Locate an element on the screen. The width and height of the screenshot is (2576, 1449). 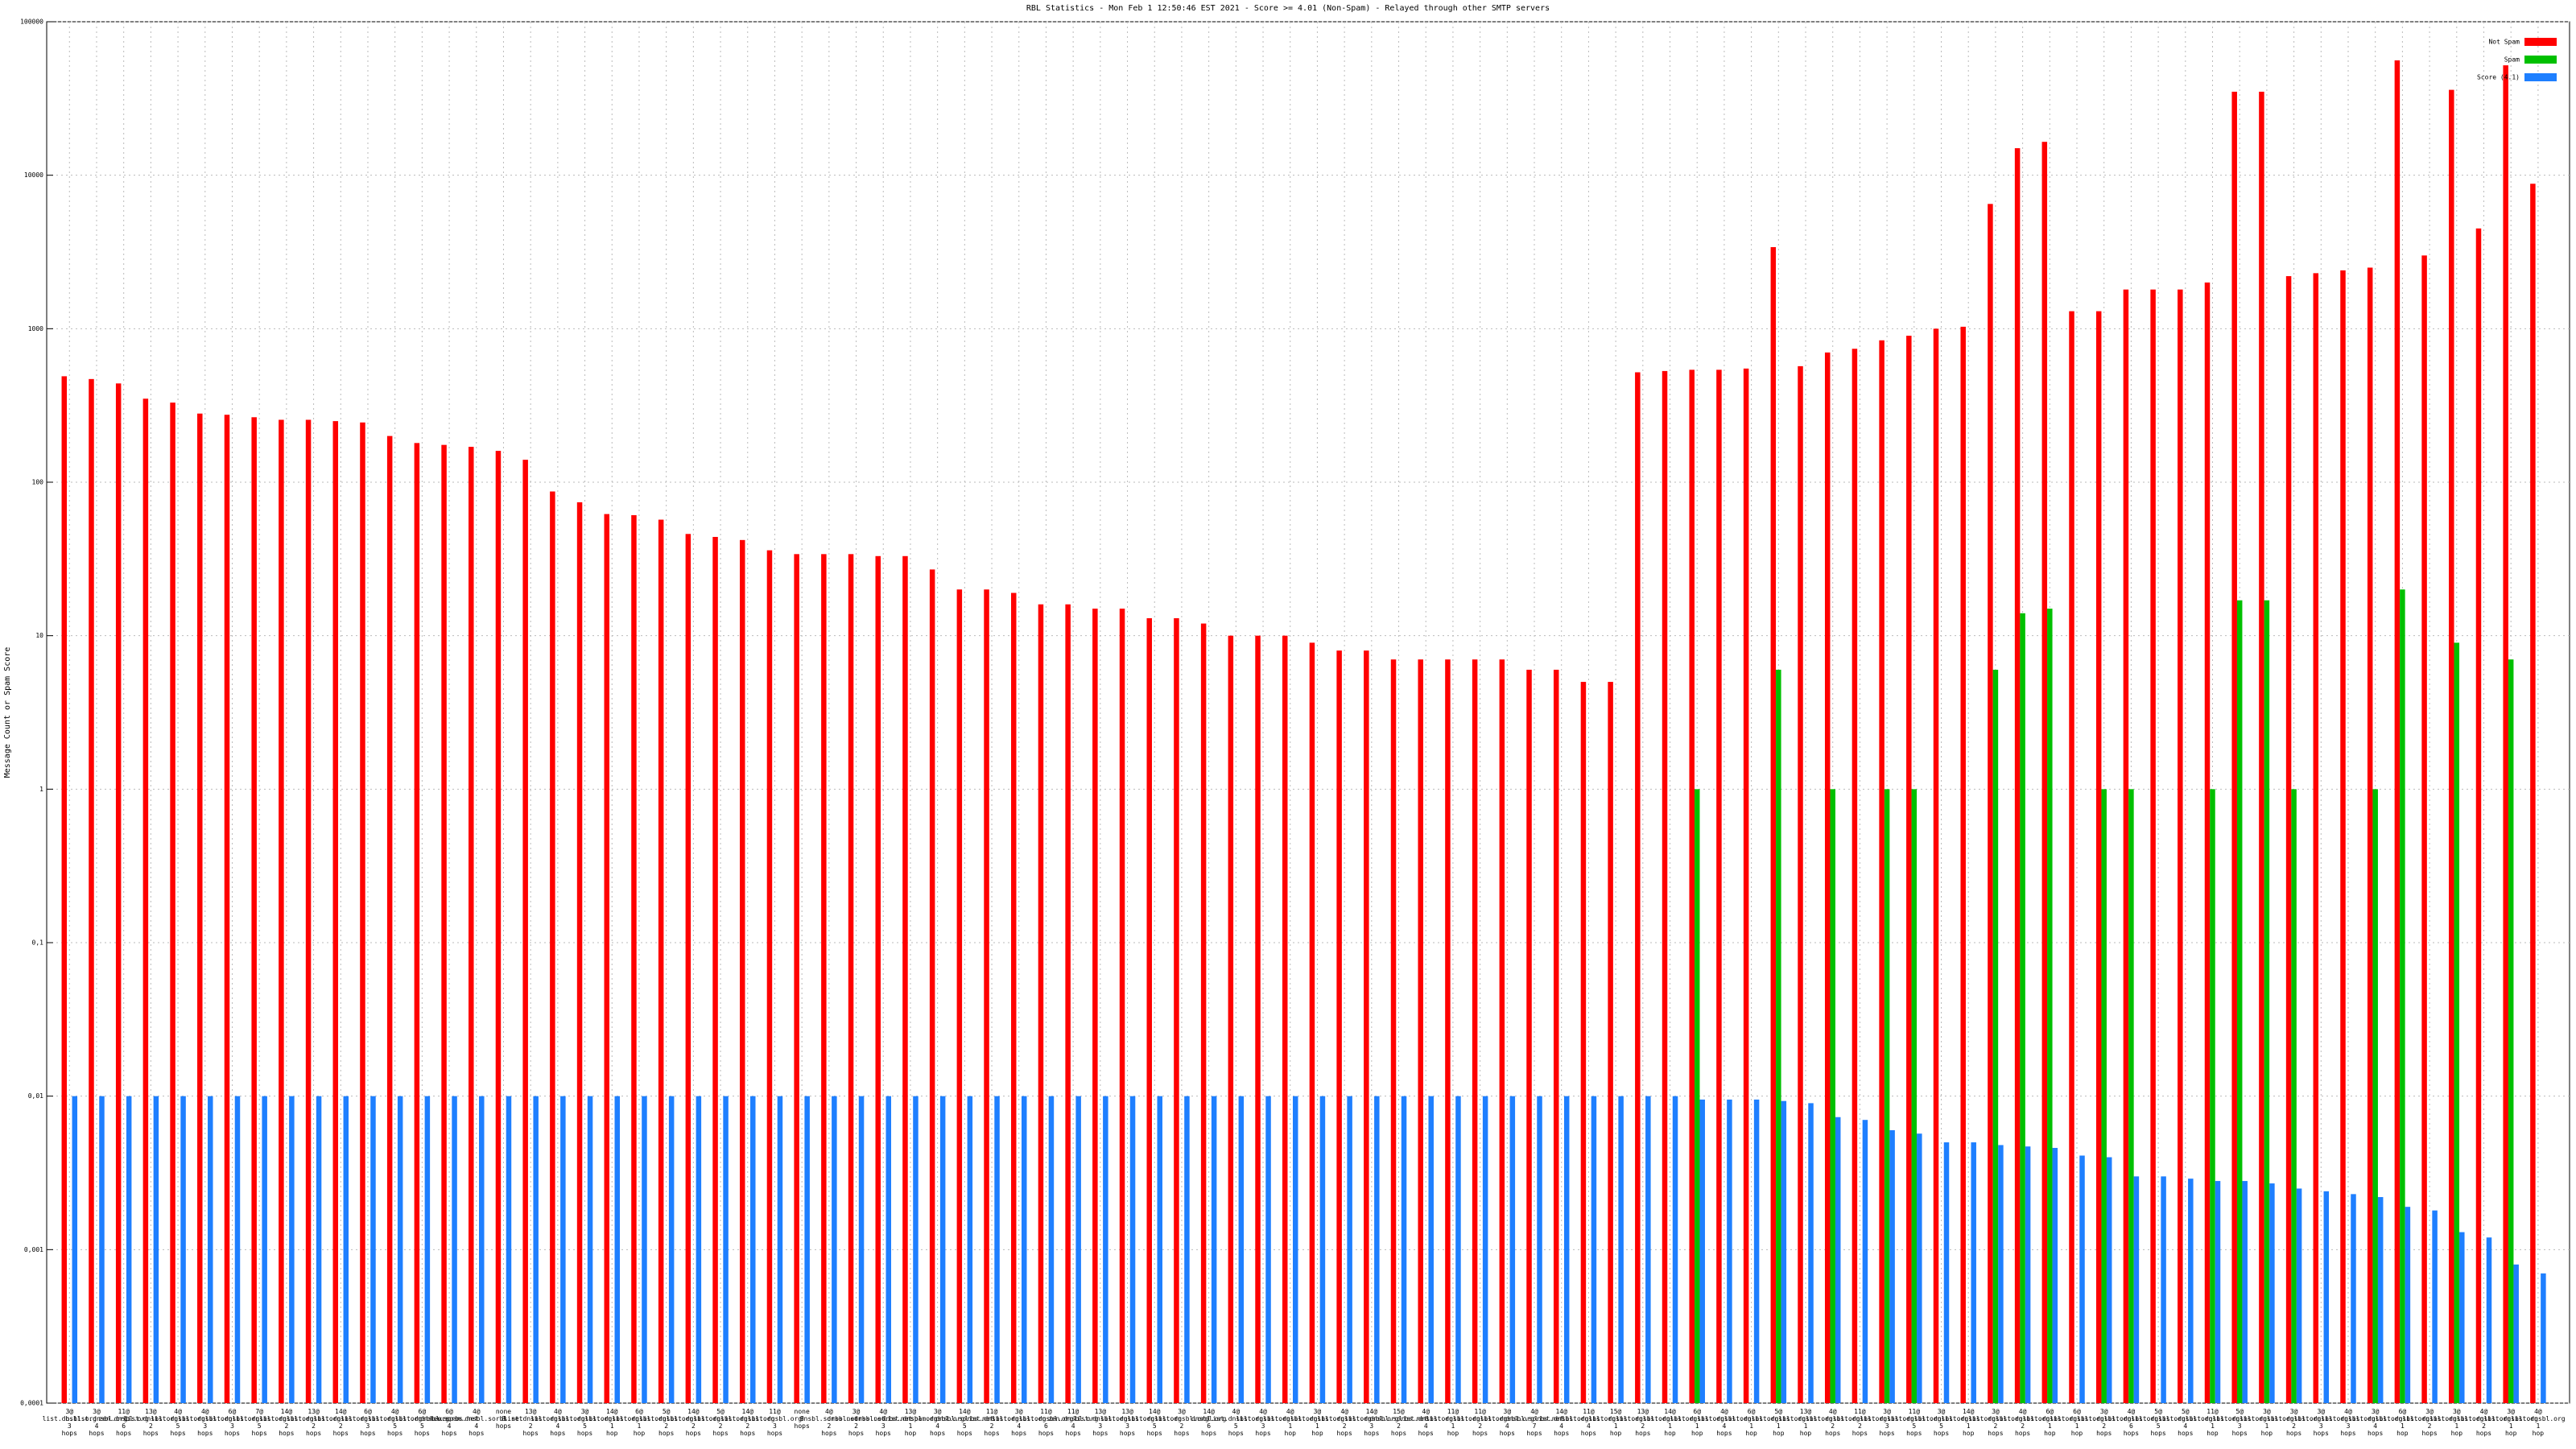
y-tick-label: 100000 is located at coordinates (31, 22).